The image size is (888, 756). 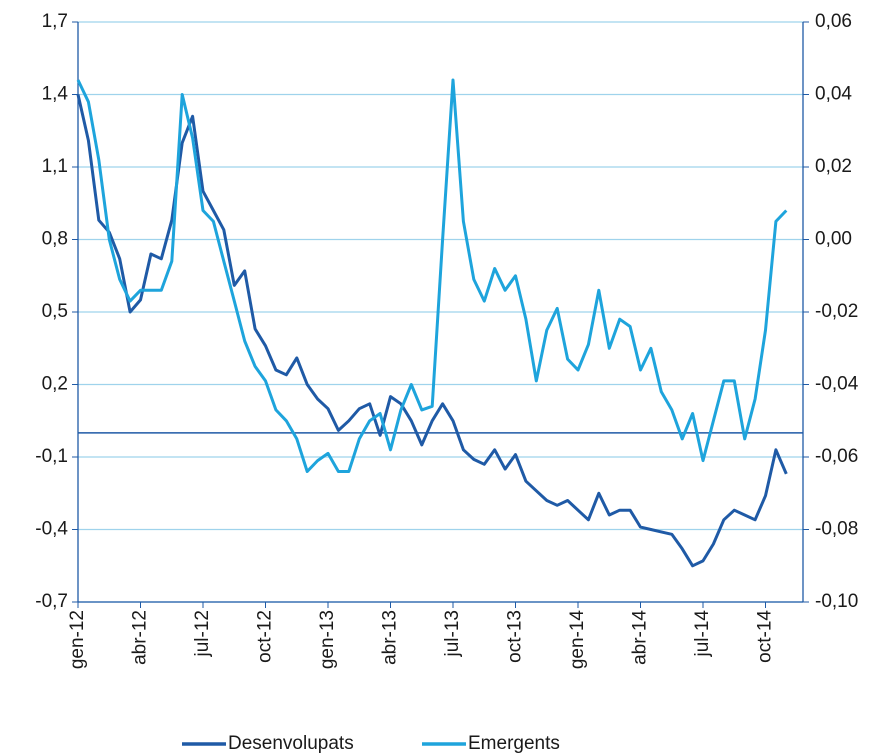 I want to click on y-tick-label: -0,4, so click(x=51, y=529).